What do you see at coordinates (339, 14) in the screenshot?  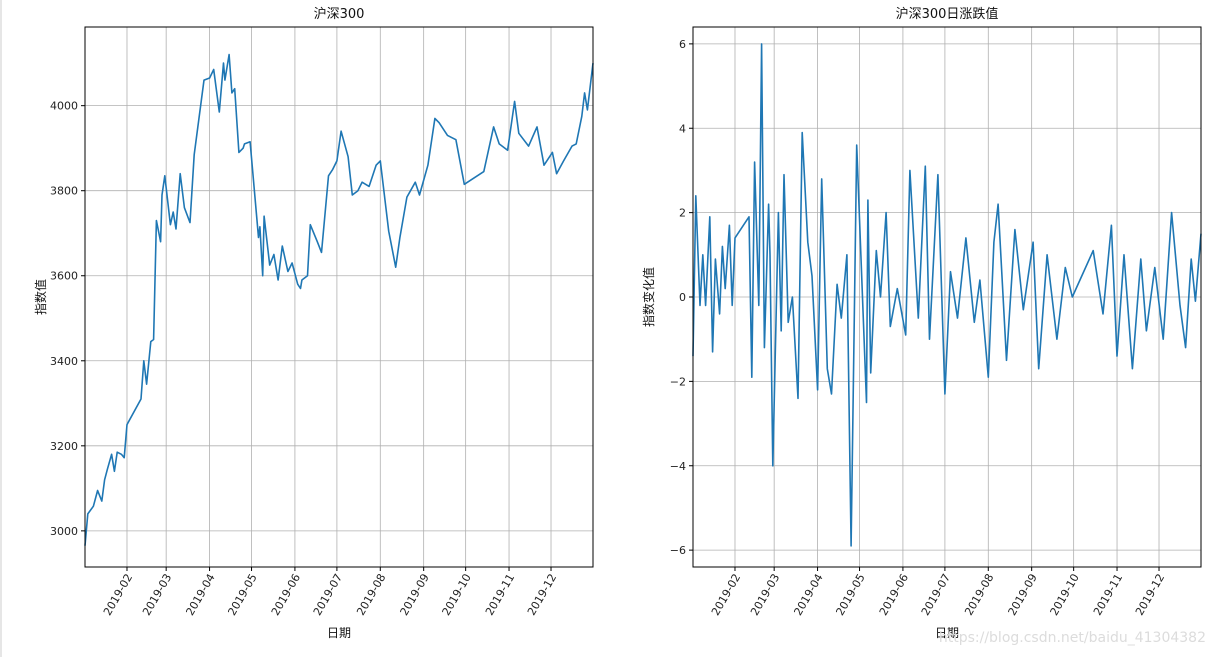 I see `chart-title: 沪深300` at bounding box center [339, 14].